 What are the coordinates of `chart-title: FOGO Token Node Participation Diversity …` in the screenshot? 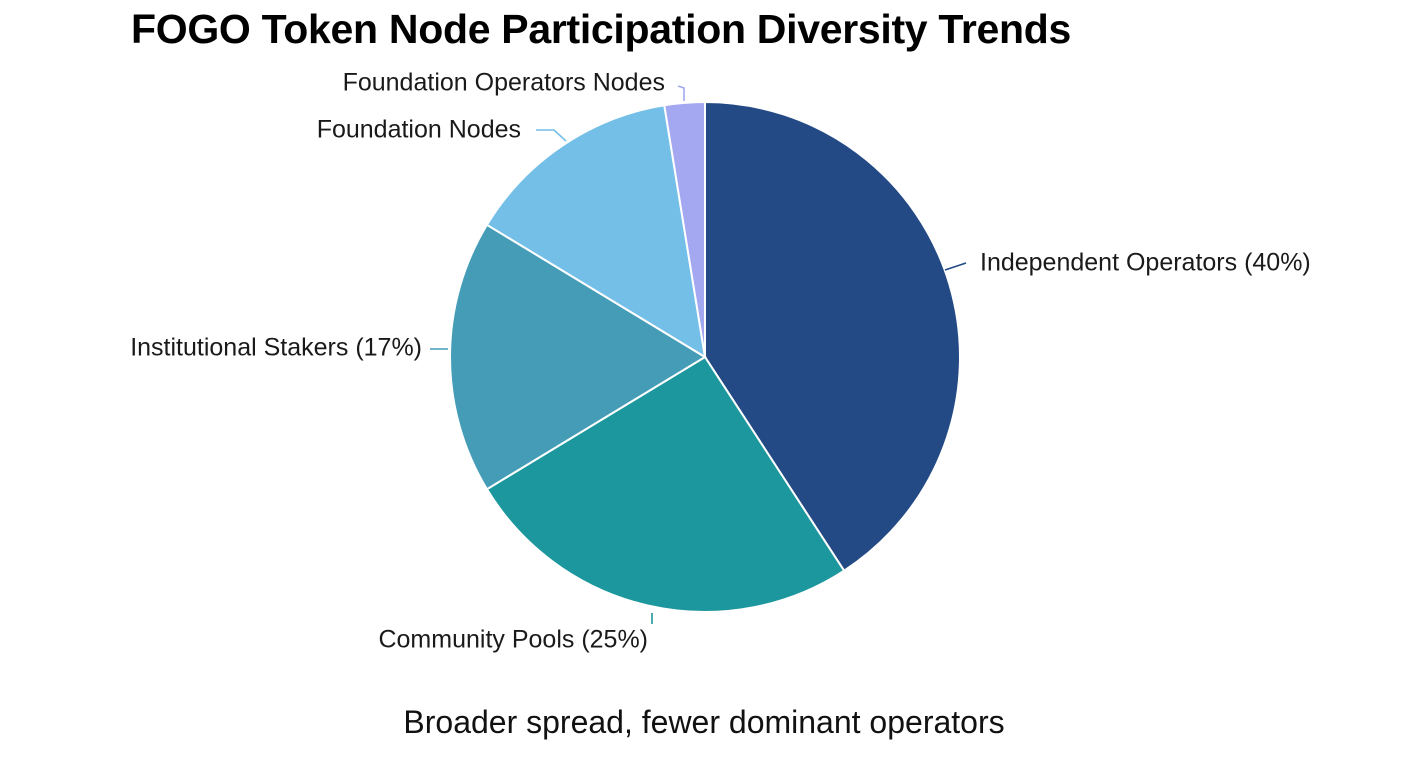 It's located at (601, 29).